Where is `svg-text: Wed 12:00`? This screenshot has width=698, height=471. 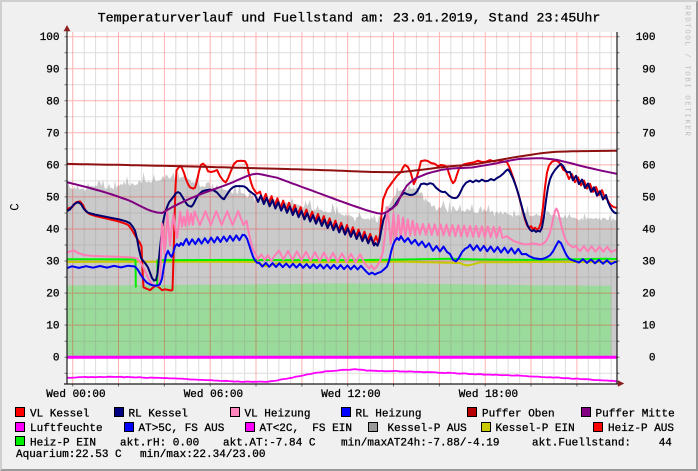 svg-text: Wed 12:00 is located at coordinates (350, 395).